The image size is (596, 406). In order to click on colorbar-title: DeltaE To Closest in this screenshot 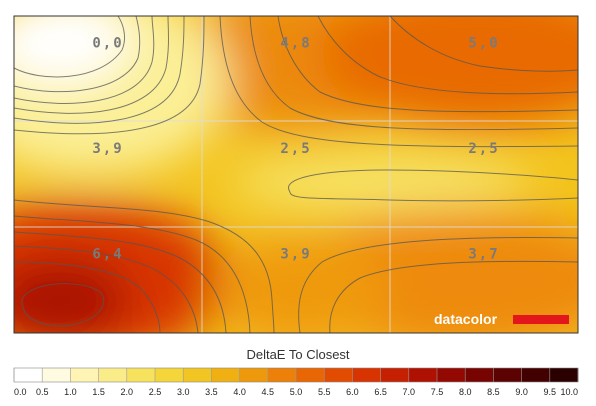, I will do `click(297, 354)`.